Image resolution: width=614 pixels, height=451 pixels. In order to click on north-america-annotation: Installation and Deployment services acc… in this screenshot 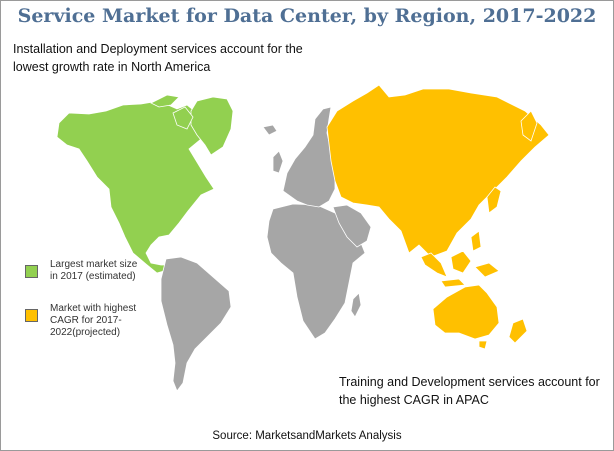, I will do `click(158, 58)`.